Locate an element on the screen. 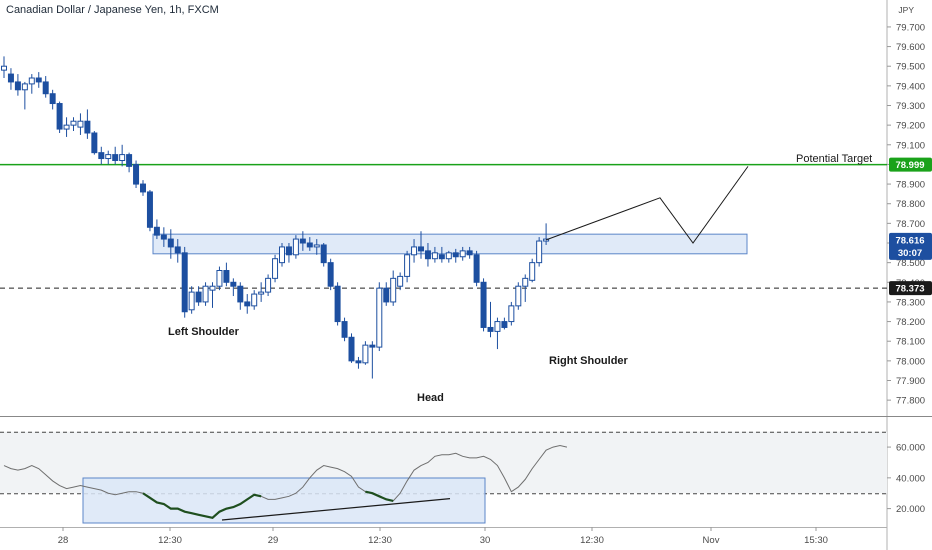 The height and width of the screenshot is (550, 932). time-tick-label: 29 is located at coordinates (273, 540).